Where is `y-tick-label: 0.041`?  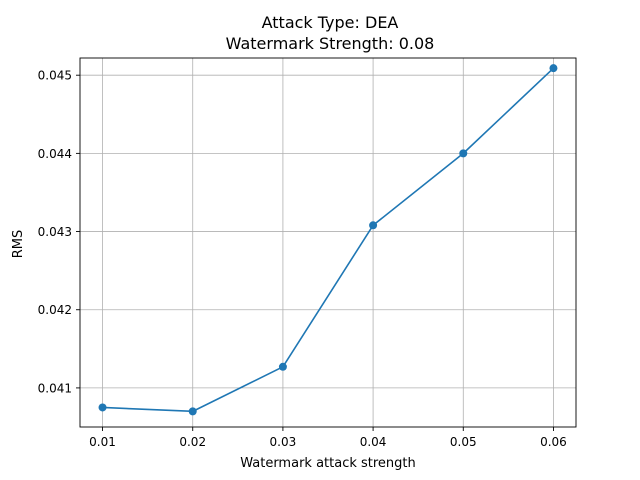 y-tick-label: 0.041 is located at coordinates (55, 388).